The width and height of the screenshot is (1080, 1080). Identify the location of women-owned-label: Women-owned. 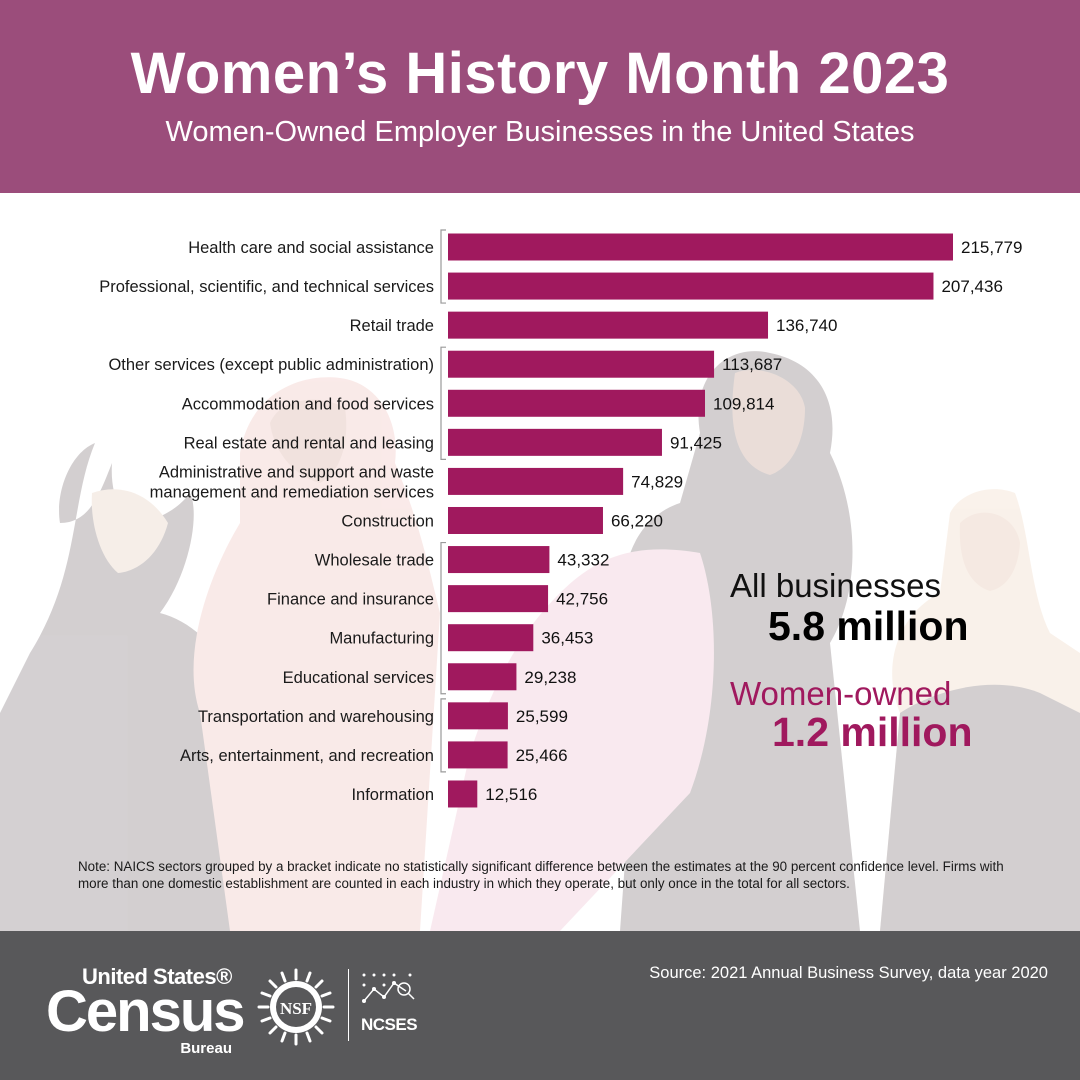
(841, 693).